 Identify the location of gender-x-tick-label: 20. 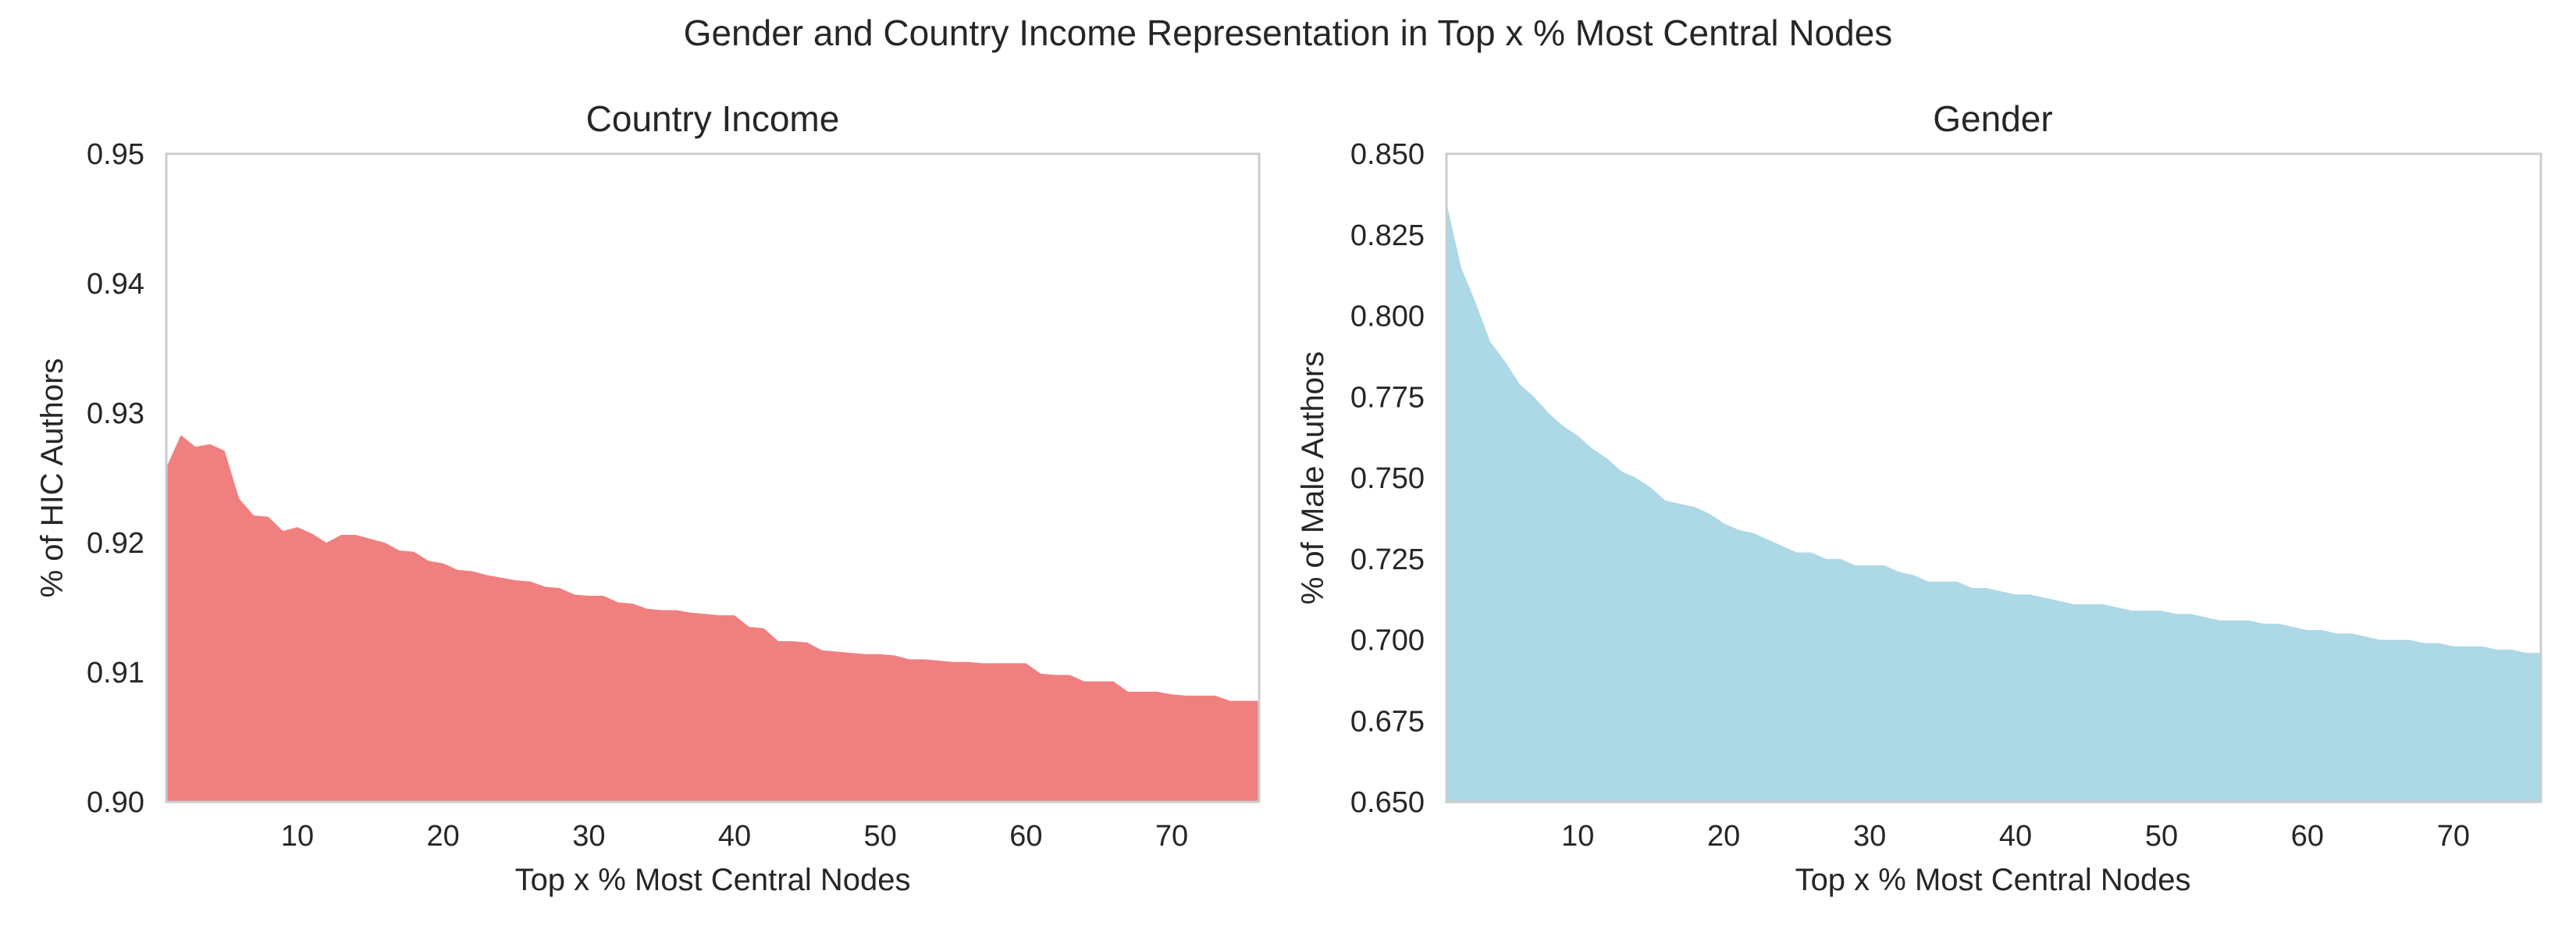
(1723, 836).